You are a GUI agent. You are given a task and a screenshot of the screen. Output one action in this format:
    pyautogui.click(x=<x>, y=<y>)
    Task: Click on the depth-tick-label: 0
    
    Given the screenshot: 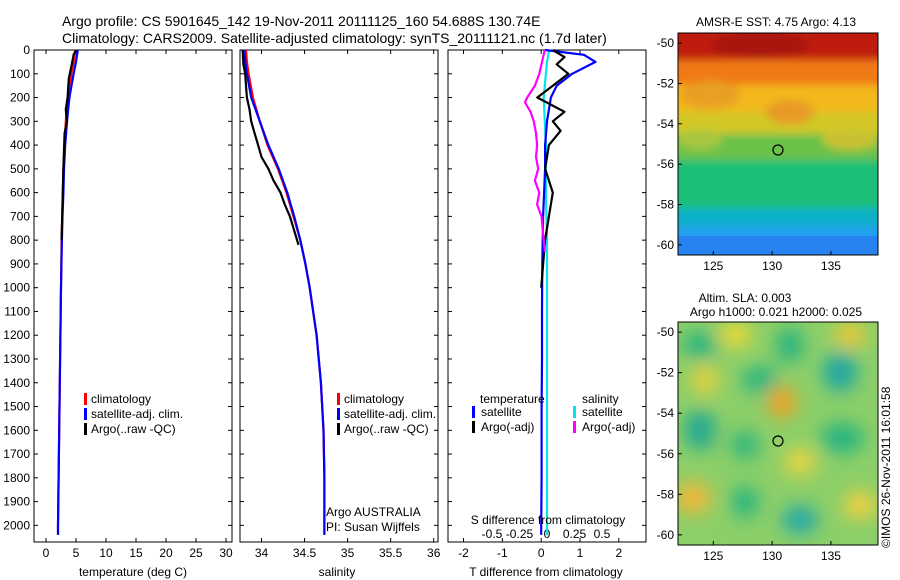 What is the action you would take?
    pyautogui.click(x=26, y=50)
    